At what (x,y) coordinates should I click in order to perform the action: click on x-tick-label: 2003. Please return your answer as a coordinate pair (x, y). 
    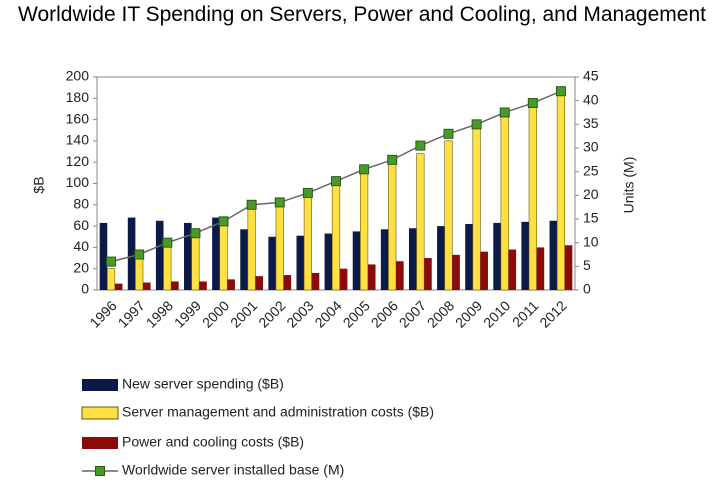
    Looking at the image, I should click on (299, 313).